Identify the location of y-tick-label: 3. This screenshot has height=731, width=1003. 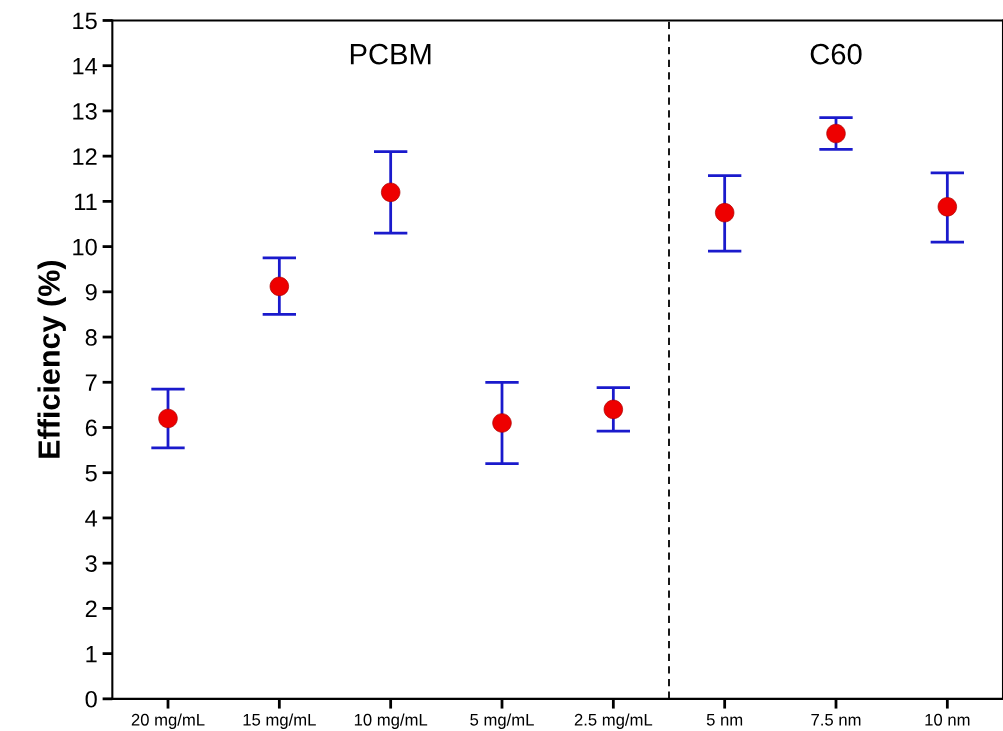
(91, 563).